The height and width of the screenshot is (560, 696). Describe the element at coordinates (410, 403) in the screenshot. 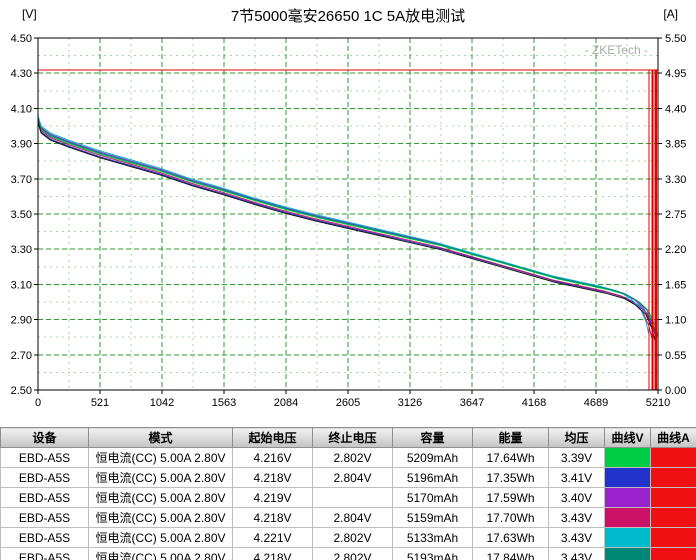

I see `x-tick-label: 3126` at that location.